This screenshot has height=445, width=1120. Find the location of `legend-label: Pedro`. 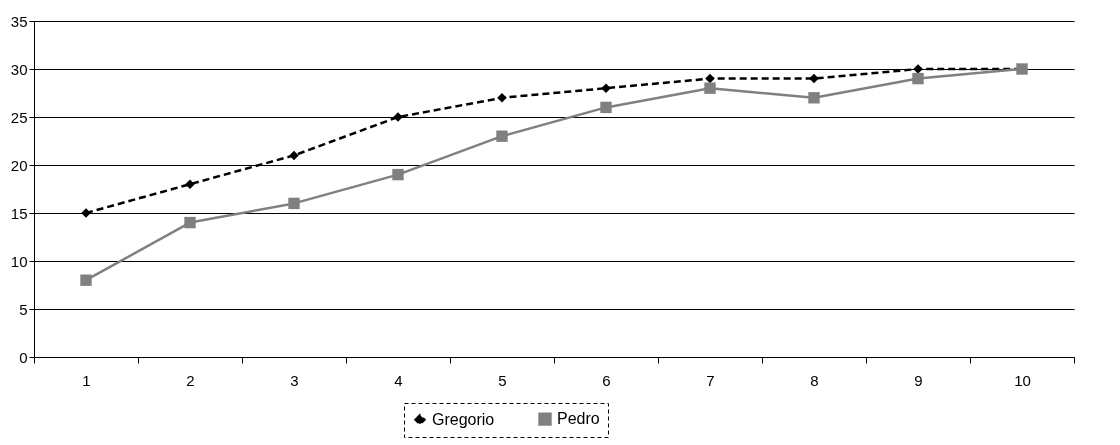

legend-label: Pedro is located at coordinates (578, 419).